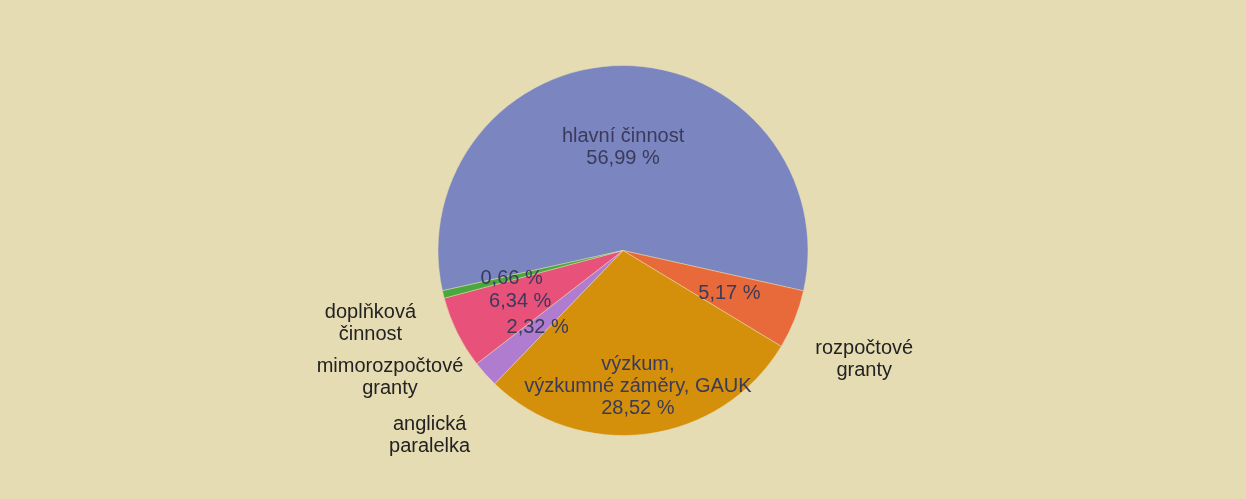 The width and height of the screenshot is (1246, 499). Describe the element at coordinates (638, 407) in the screenshot. I see `data-label: 28,52 %` at that location.